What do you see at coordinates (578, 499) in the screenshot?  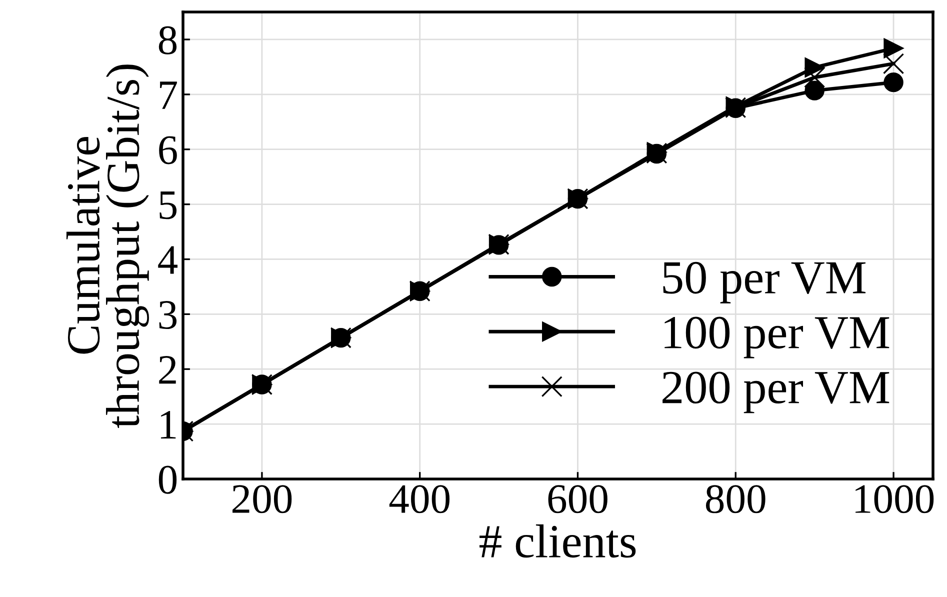 I see `x-tick-label: 600` at bounding box center [578, 499].